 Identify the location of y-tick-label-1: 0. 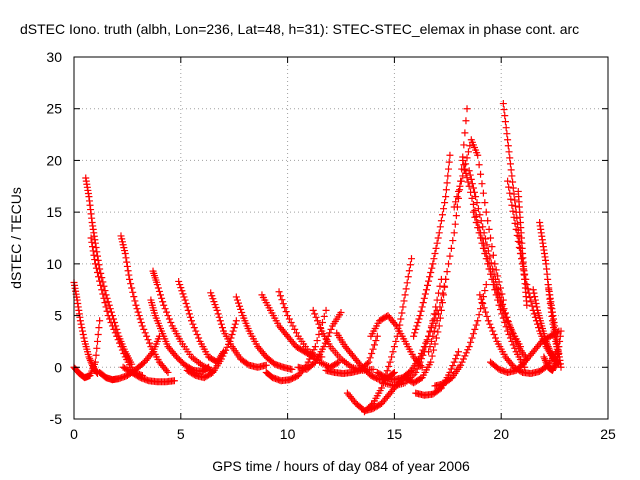
(58, 367).